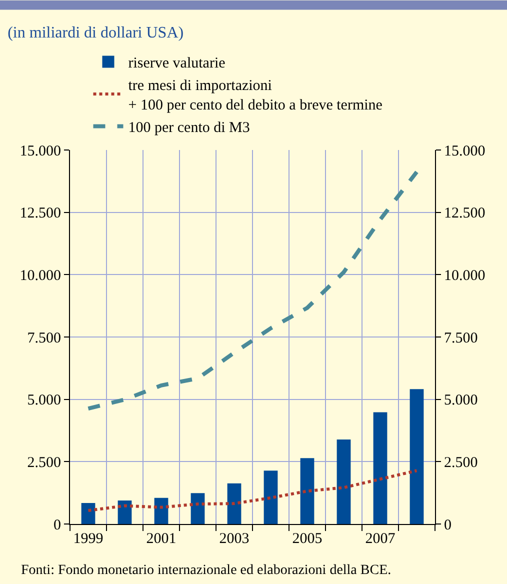 The width and height of the screenshot is (507, 584). I want to click on x-tick-label: 1999, so click(88, 539).